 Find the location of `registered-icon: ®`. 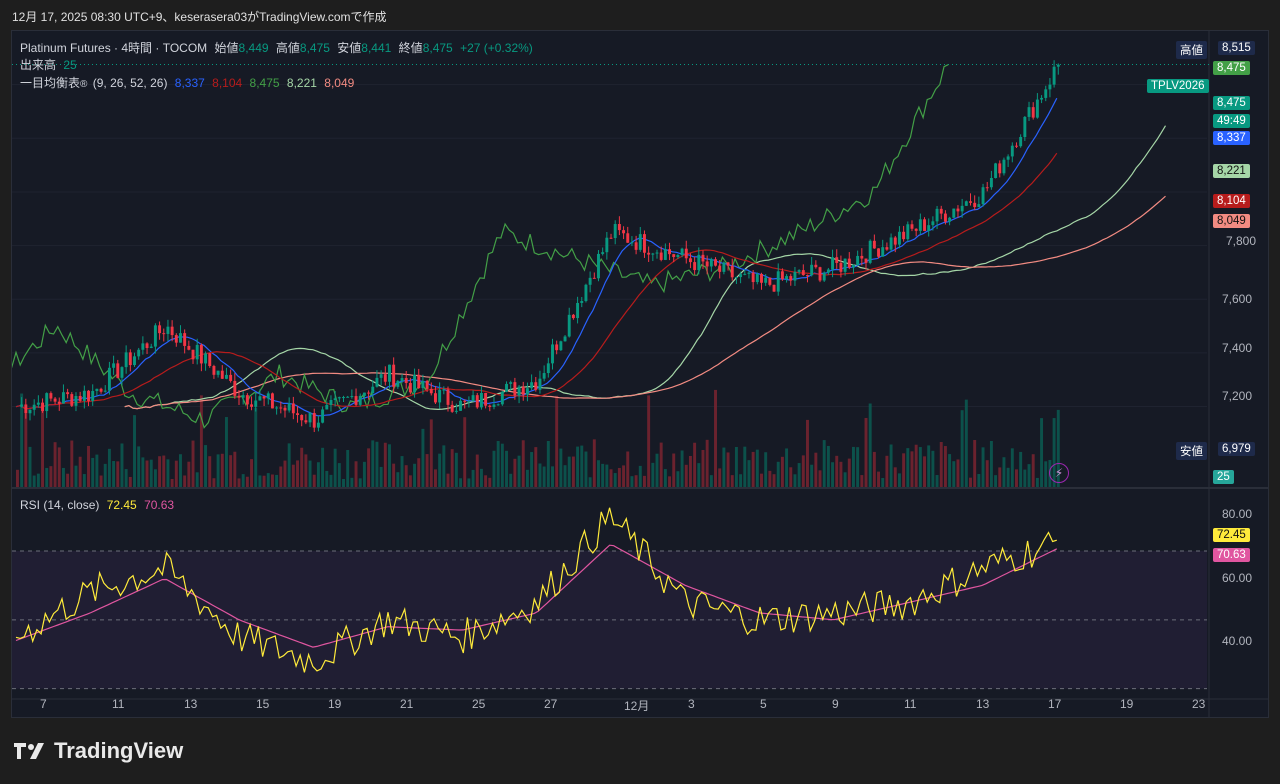

registered-icon: ® is located at coordinates (84, 84).